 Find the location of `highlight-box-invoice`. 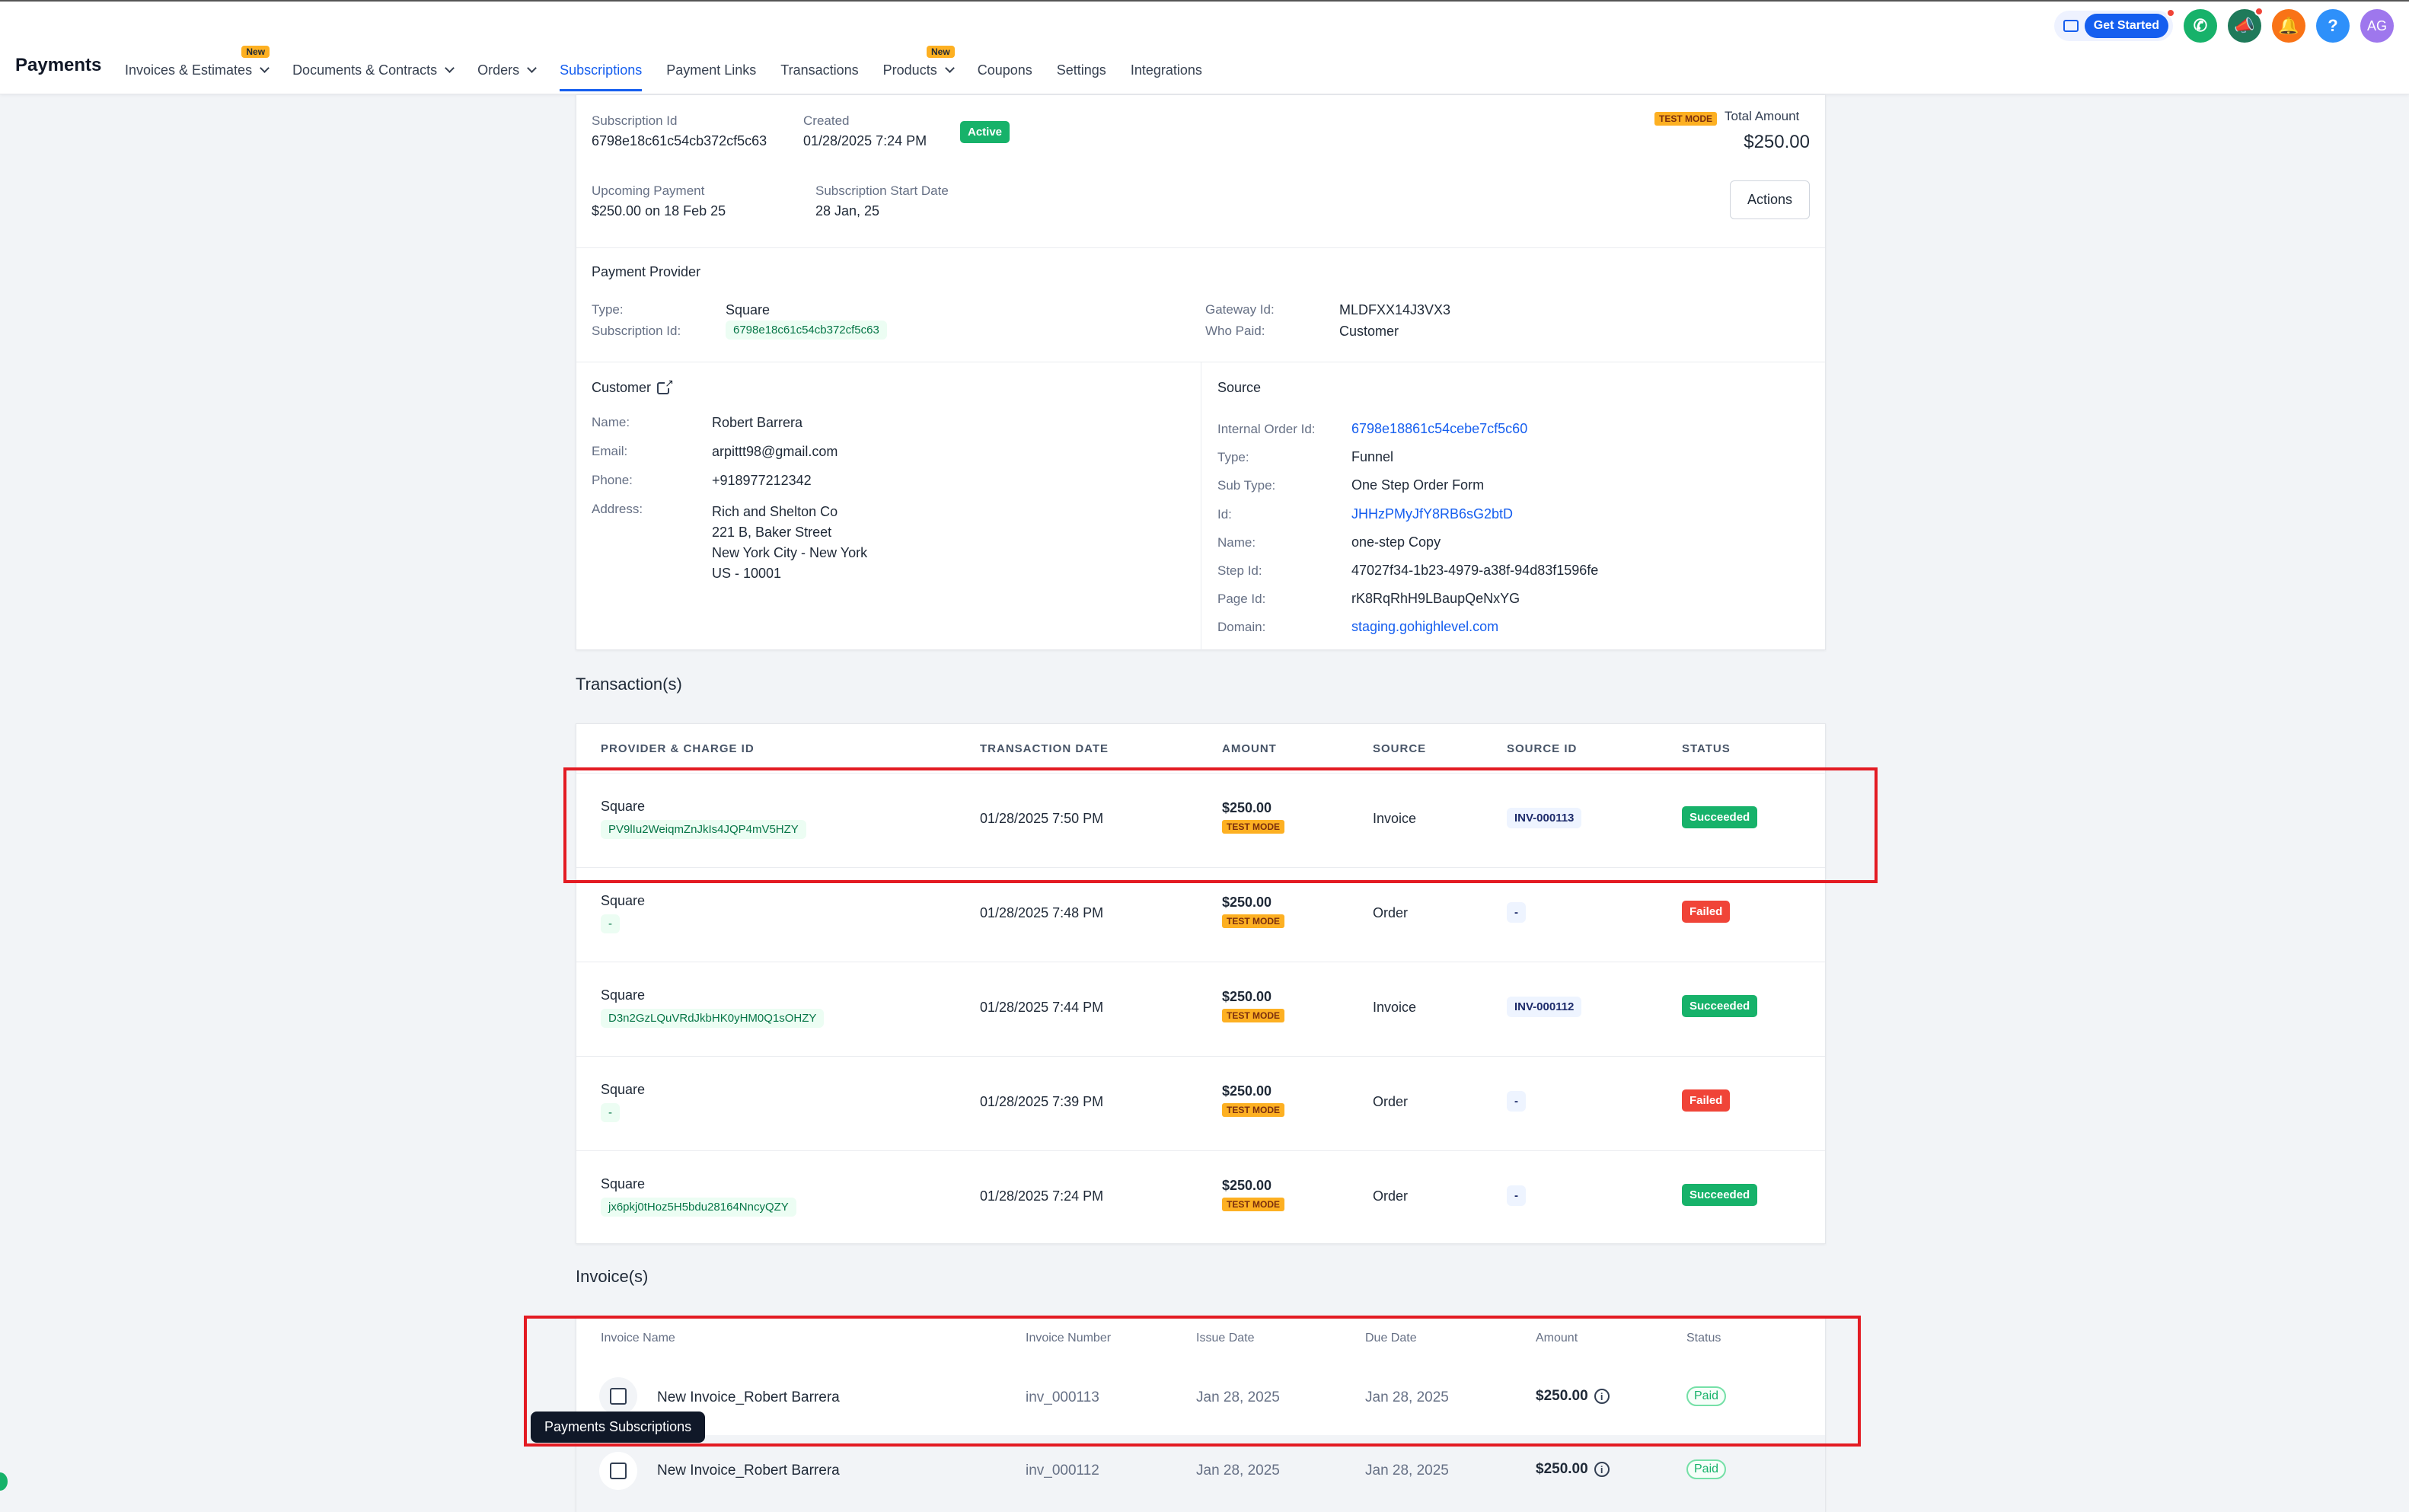

highlight-box-invoice is located at coordinates (1192, 1381).